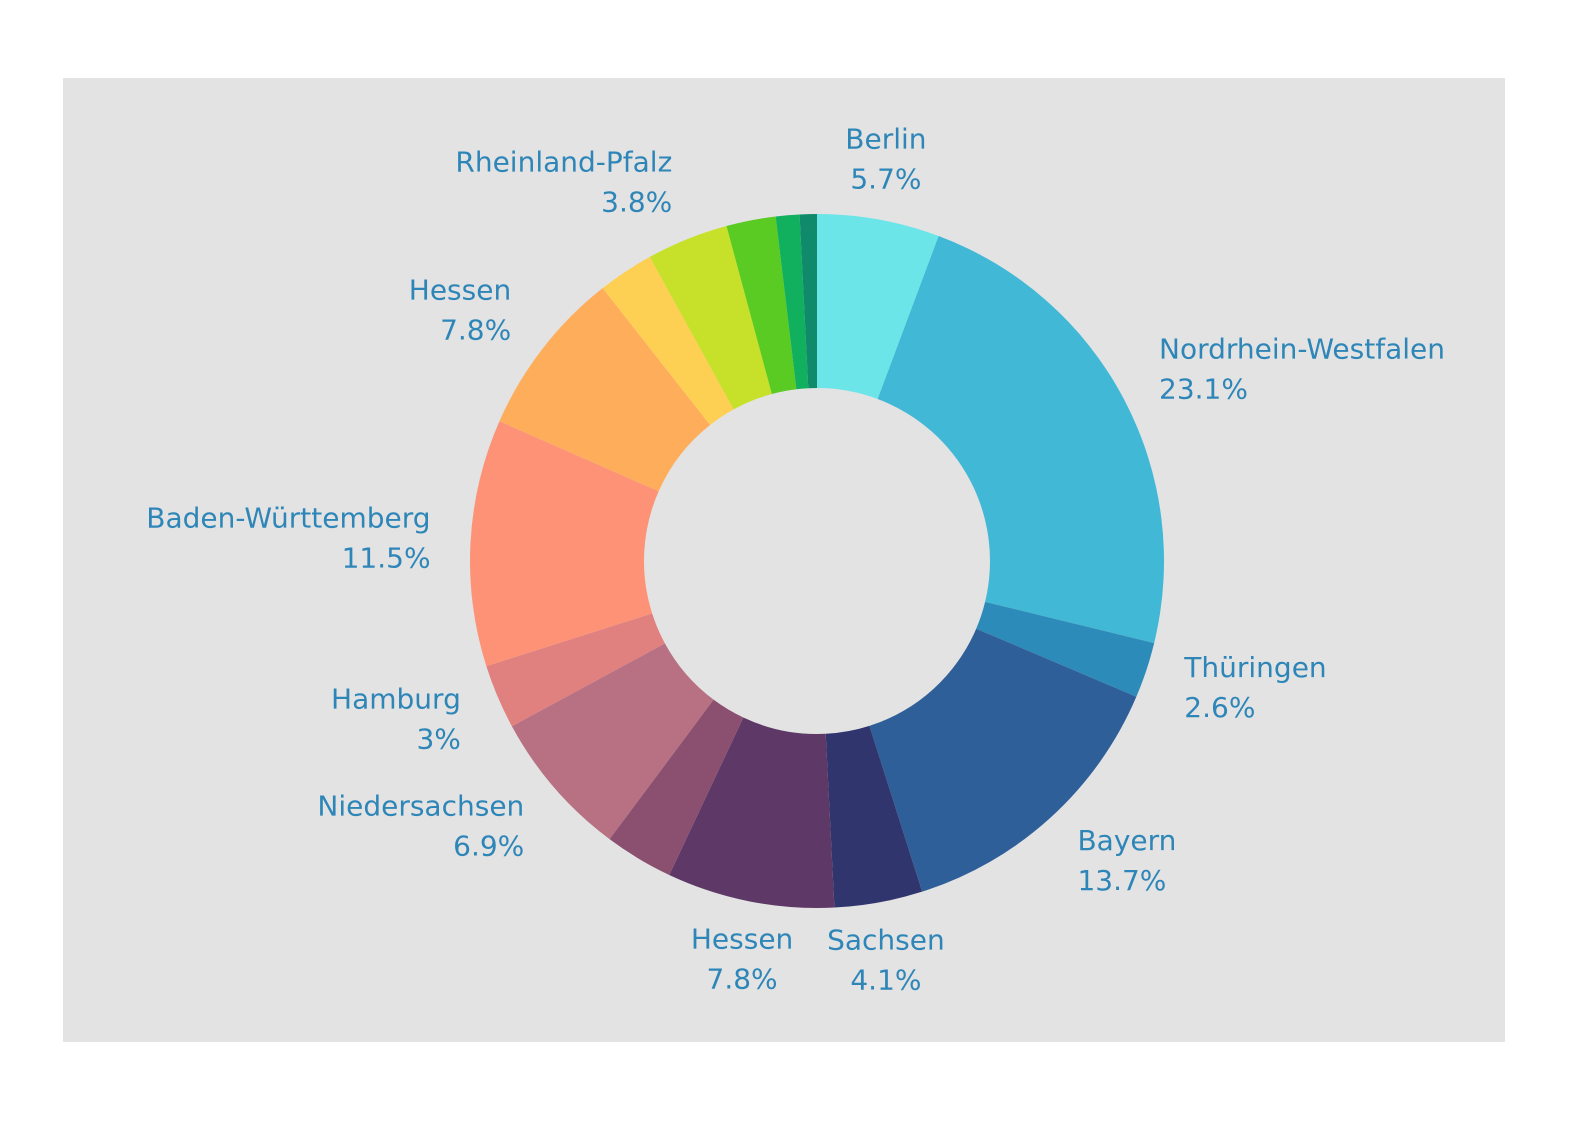  What do you see at coordinates (885, 139) in the screenshot?
I see `slice-label: Berlin` at bounding box center [885, 139].